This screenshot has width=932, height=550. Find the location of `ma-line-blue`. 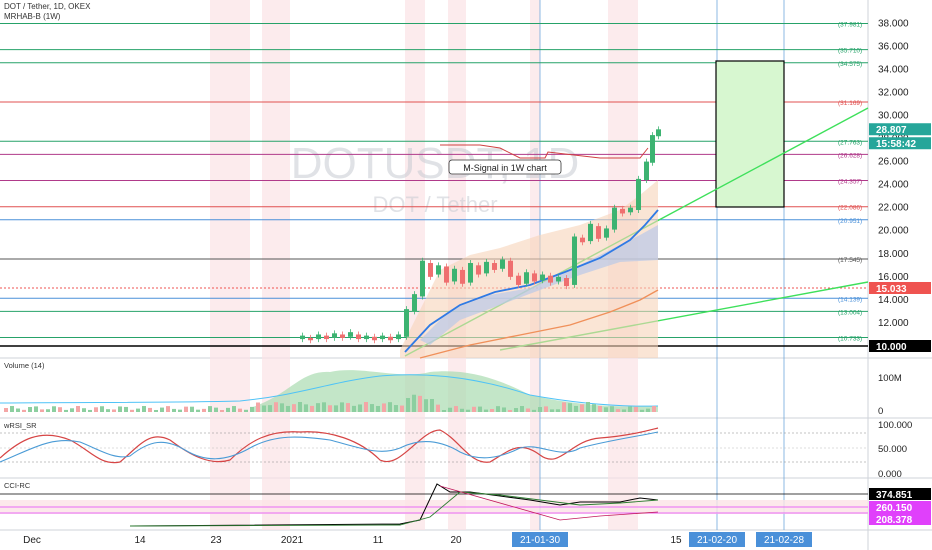

ma-line-blue is located at coordinates (531, 281).